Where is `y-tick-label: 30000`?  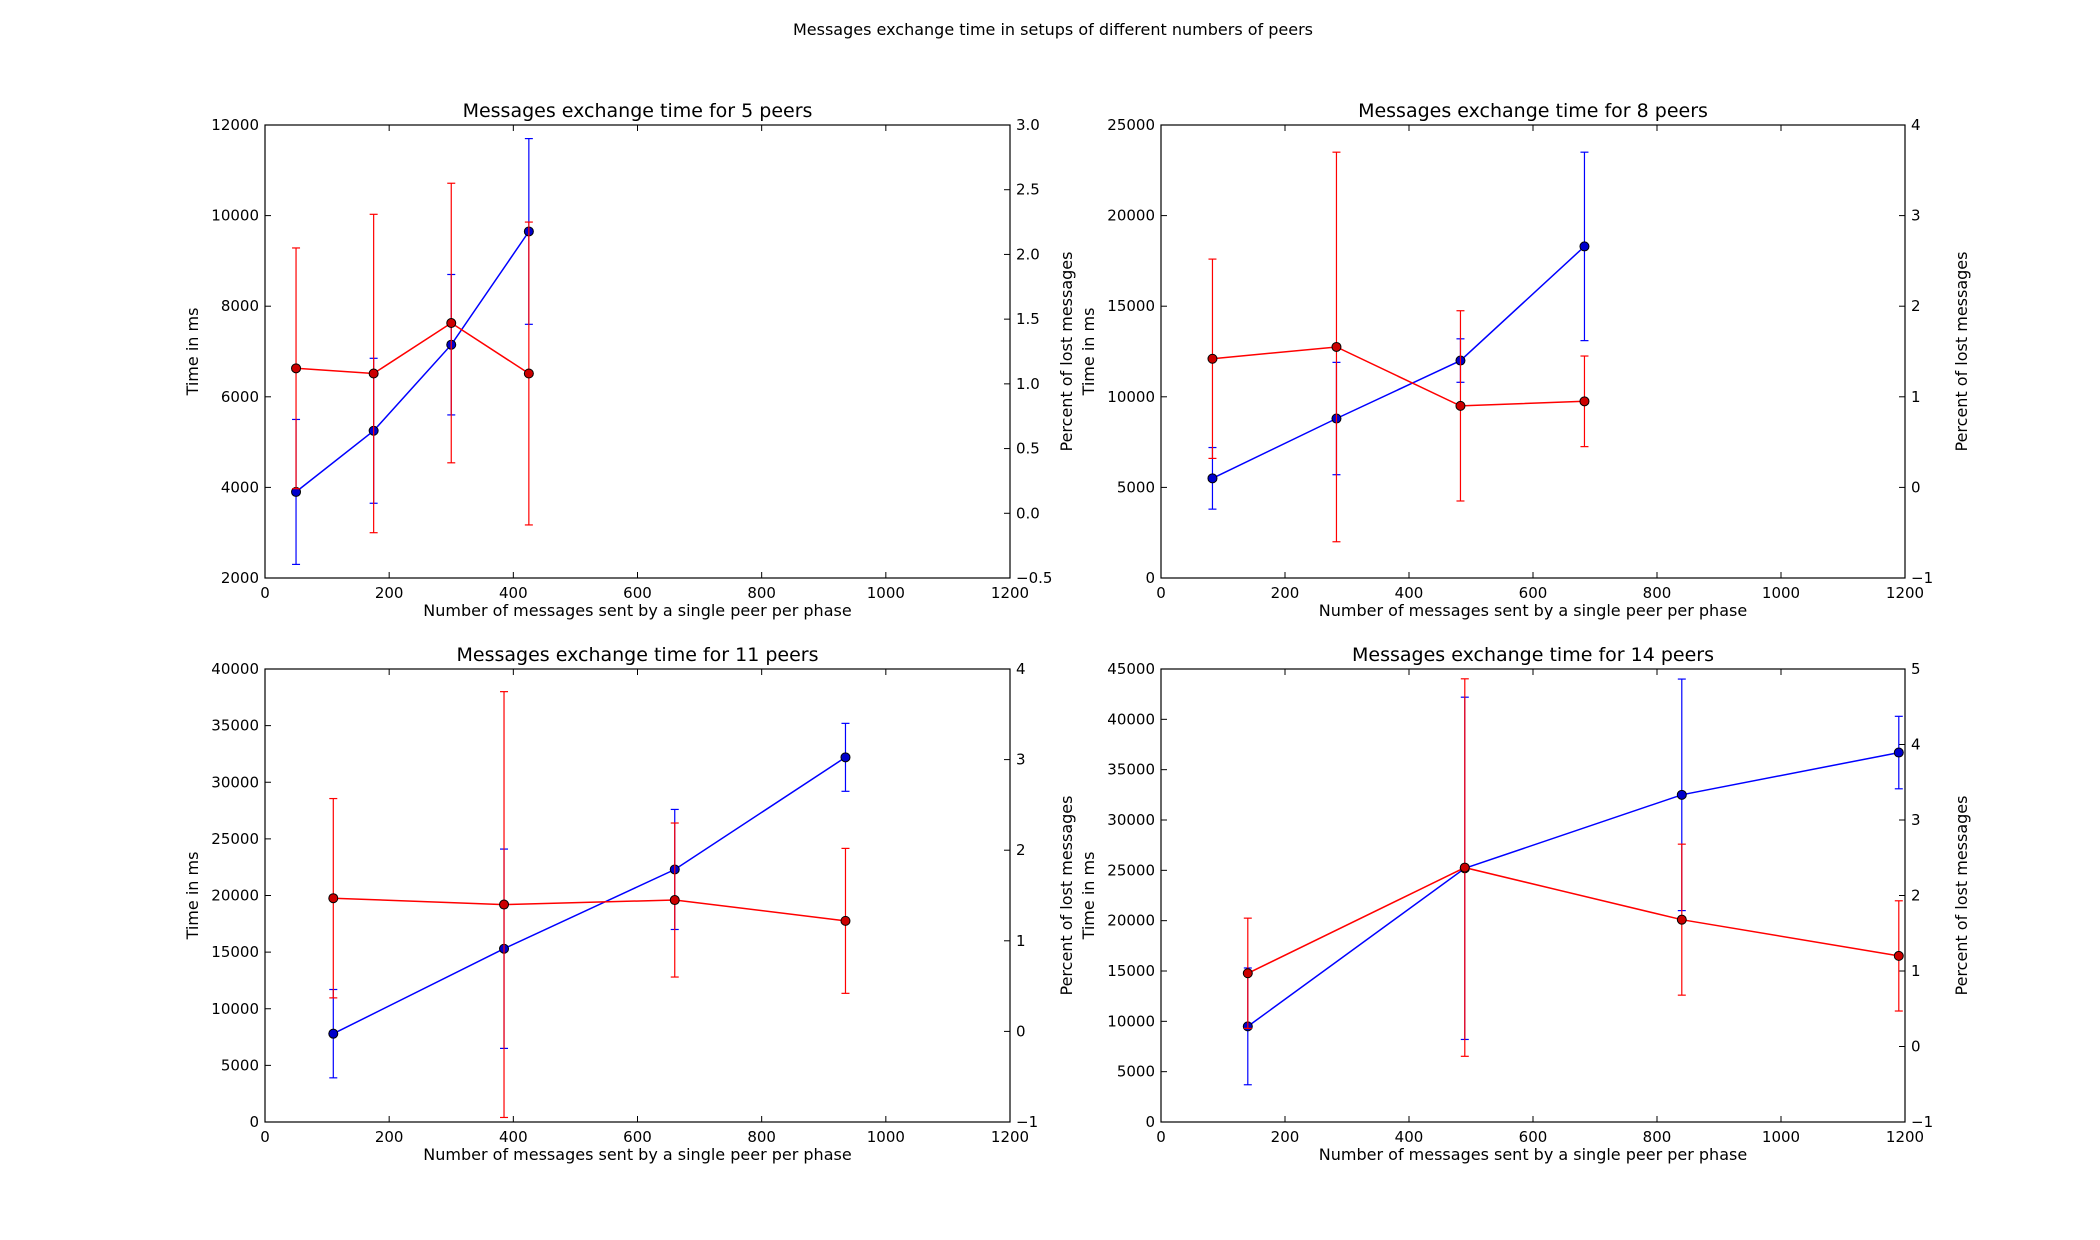
y-tick-label: 30000 is located at coordinates (1131, 820).